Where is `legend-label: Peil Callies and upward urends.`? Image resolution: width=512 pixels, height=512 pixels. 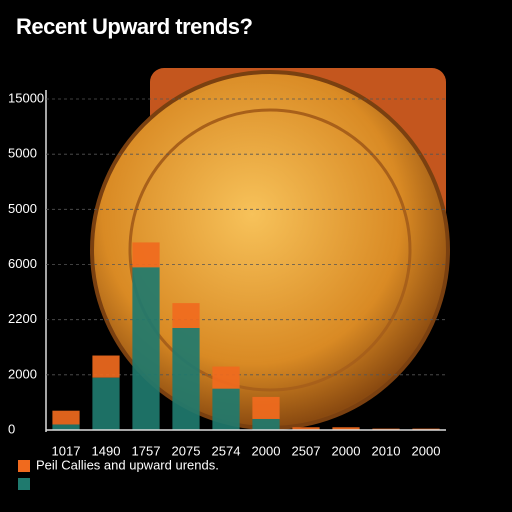
legend-label: Peil Callies and upward urends. is located at coordinates (127, 464).